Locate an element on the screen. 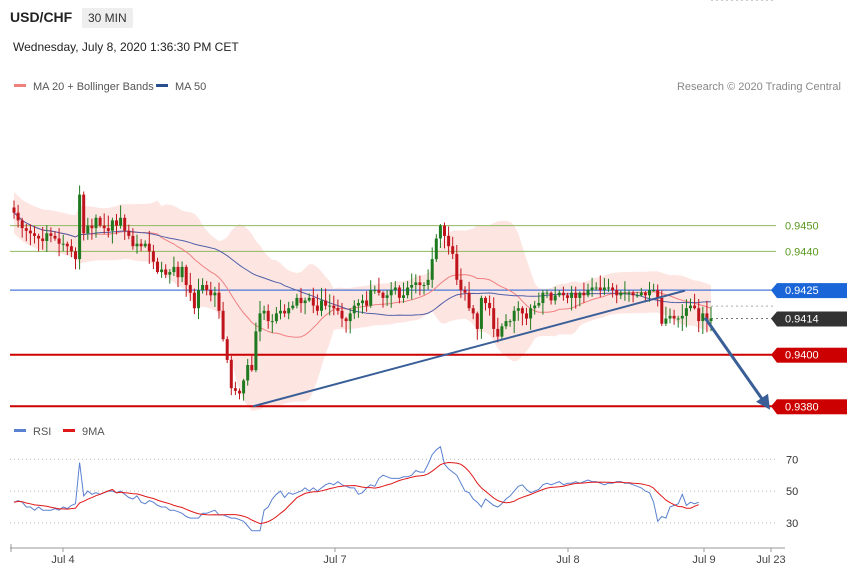 This screenshot has height=576, width=850. rsi-legend-label: 9MA is located at coordinates (93, 432).